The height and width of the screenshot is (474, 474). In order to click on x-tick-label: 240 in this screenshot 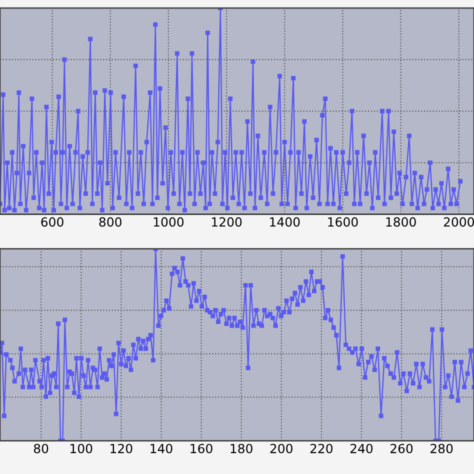, I will do `click(361, 449)`.